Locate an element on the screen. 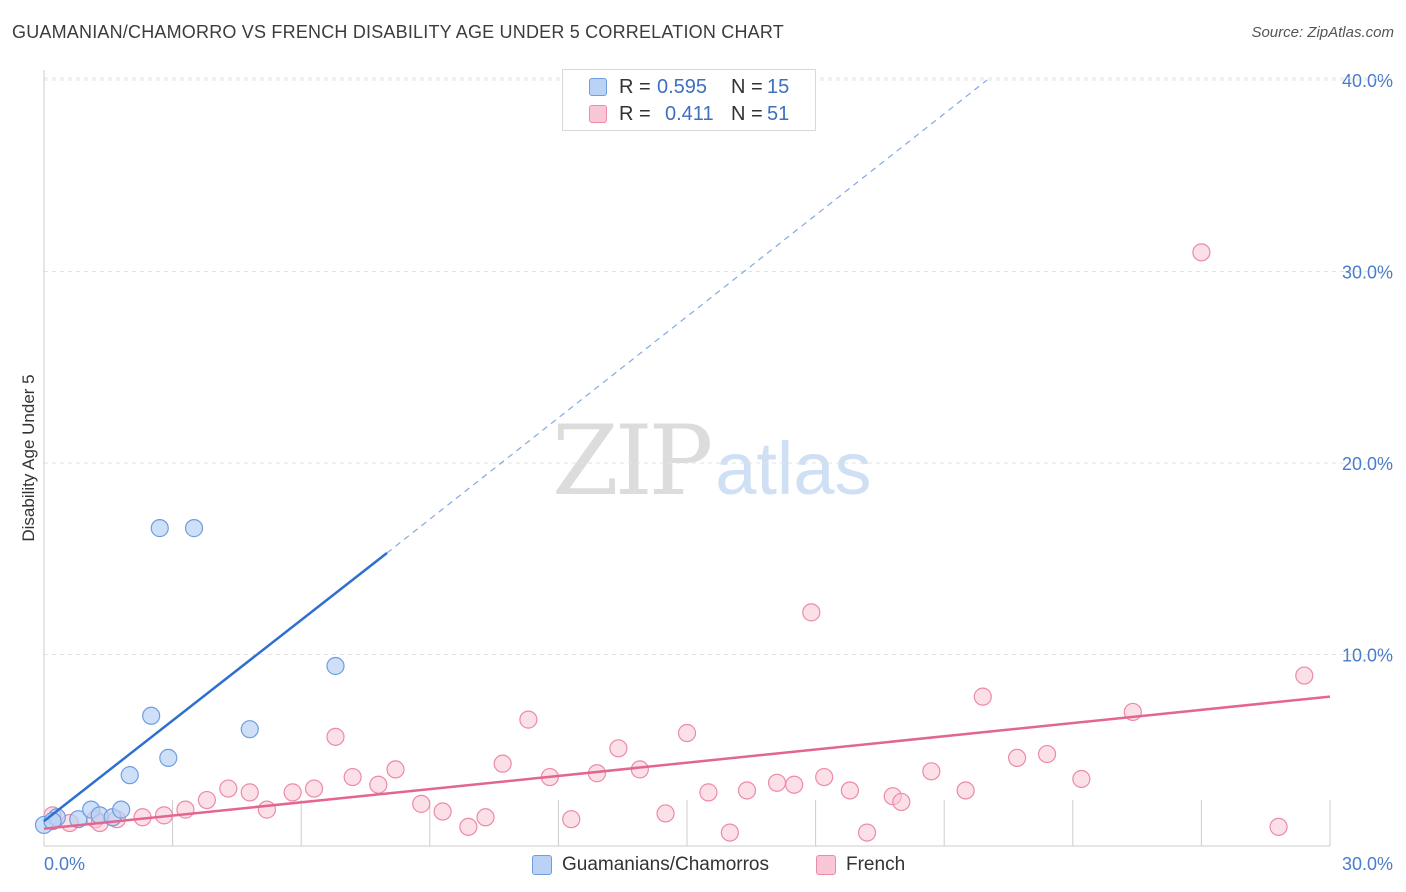 This screenshot has width=1406, height=892. legend-row-guamanian: R = 0.595 N = 15 is located at coordinates (689, 87).